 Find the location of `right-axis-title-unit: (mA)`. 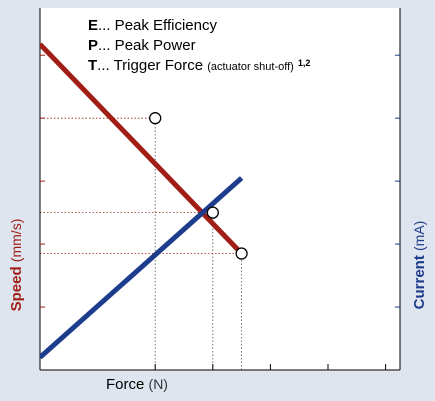

right-axis-title-unit: (mA) is located at coordinates (419, 236).